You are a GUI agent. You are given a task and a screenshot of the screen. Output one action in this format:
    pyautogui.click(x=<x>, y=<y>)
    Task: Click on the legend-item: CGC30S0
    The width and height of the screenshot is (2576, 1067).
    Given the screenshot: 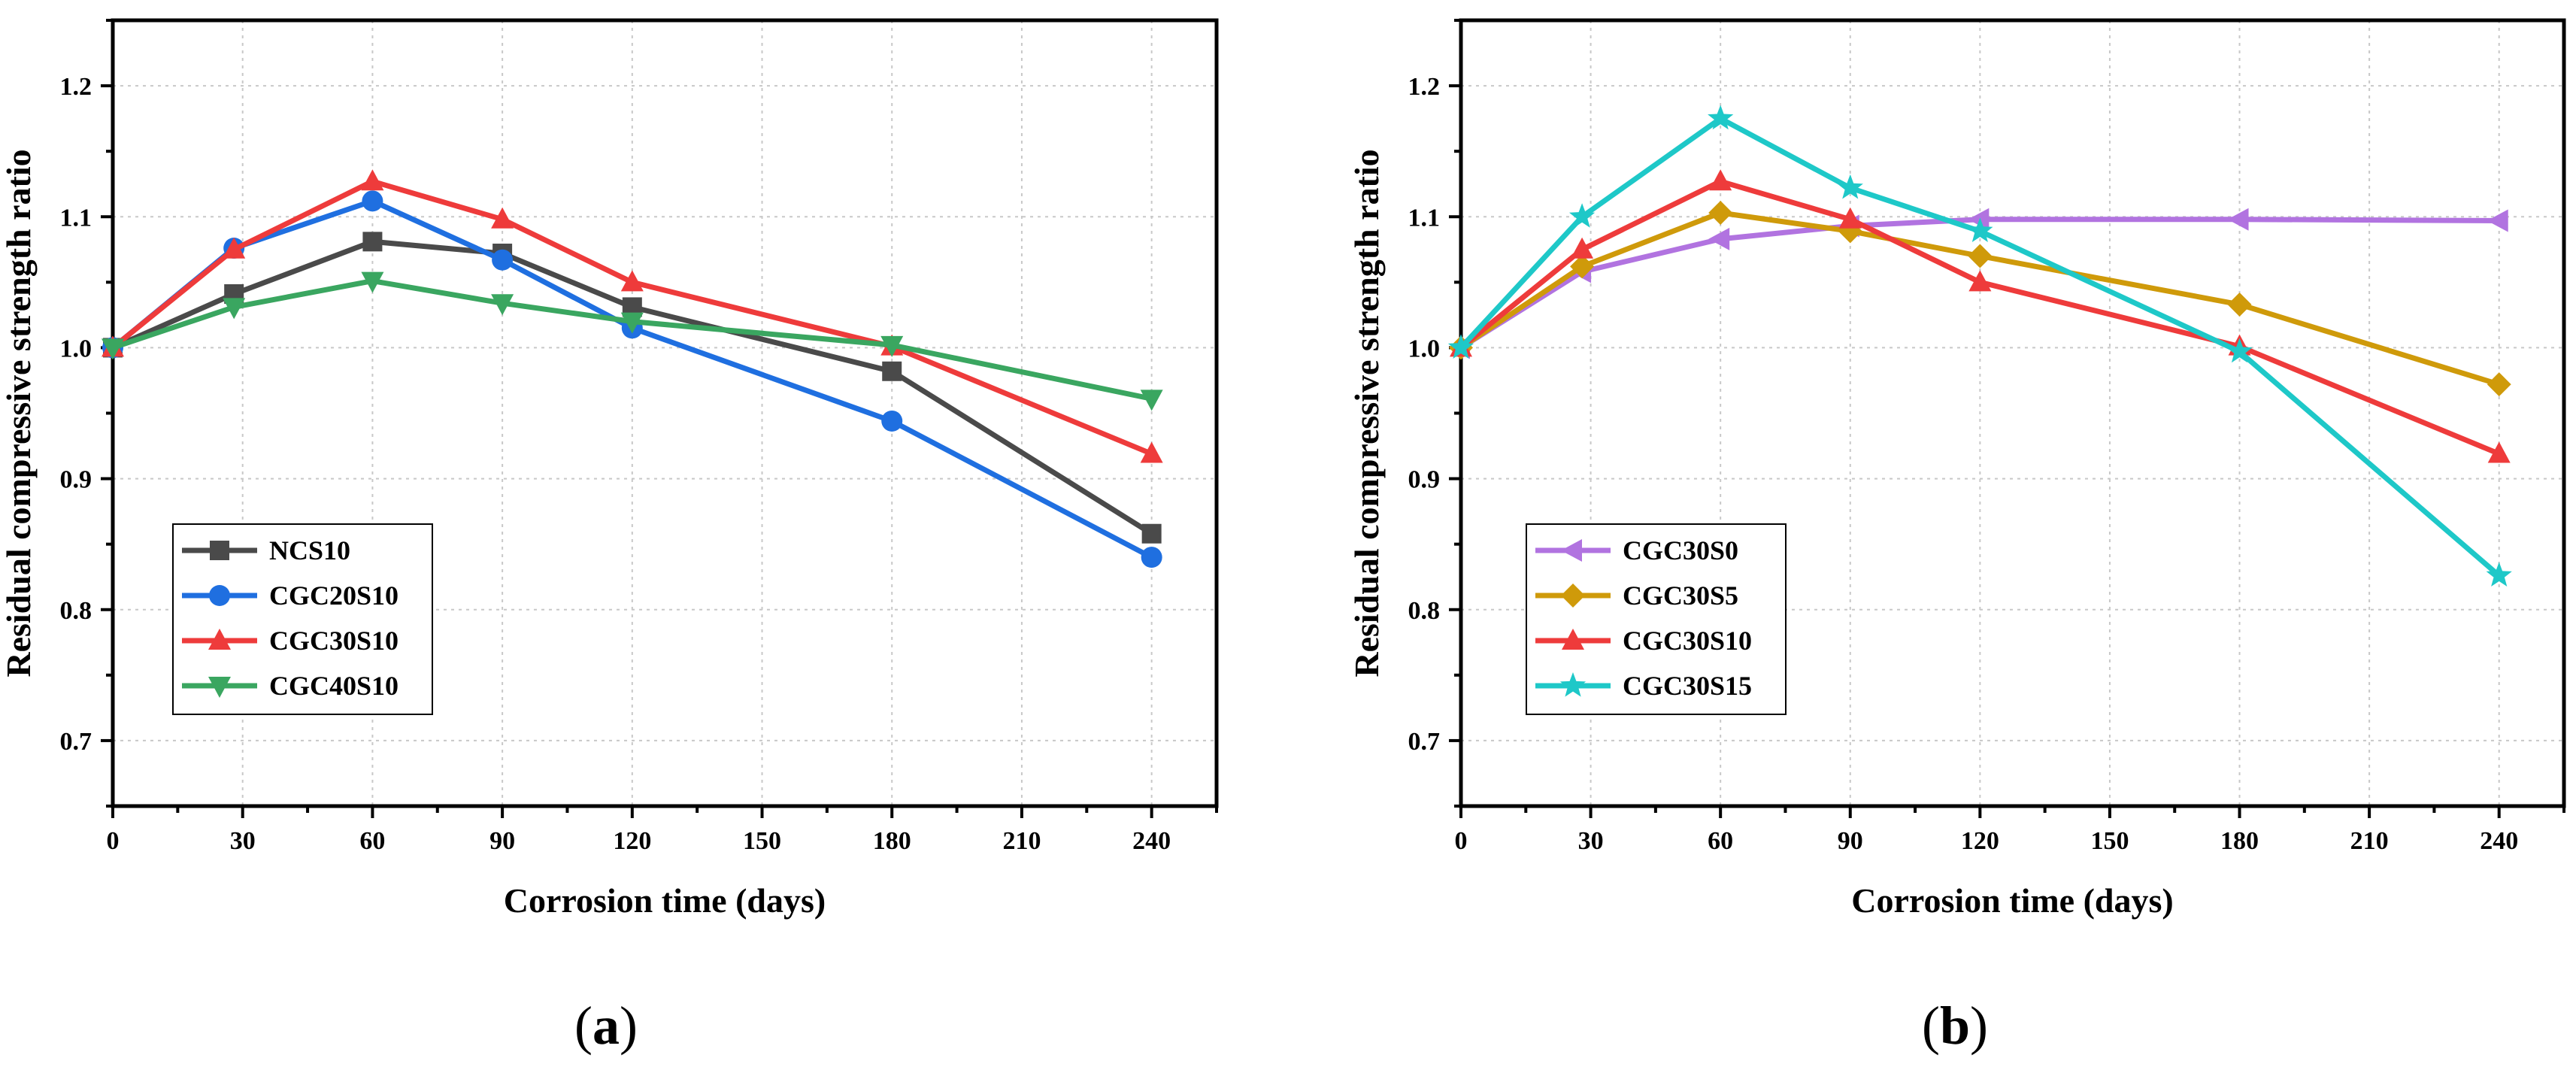 What is the action you would take?
    pyautogui.click(x=1636, y=550)
    